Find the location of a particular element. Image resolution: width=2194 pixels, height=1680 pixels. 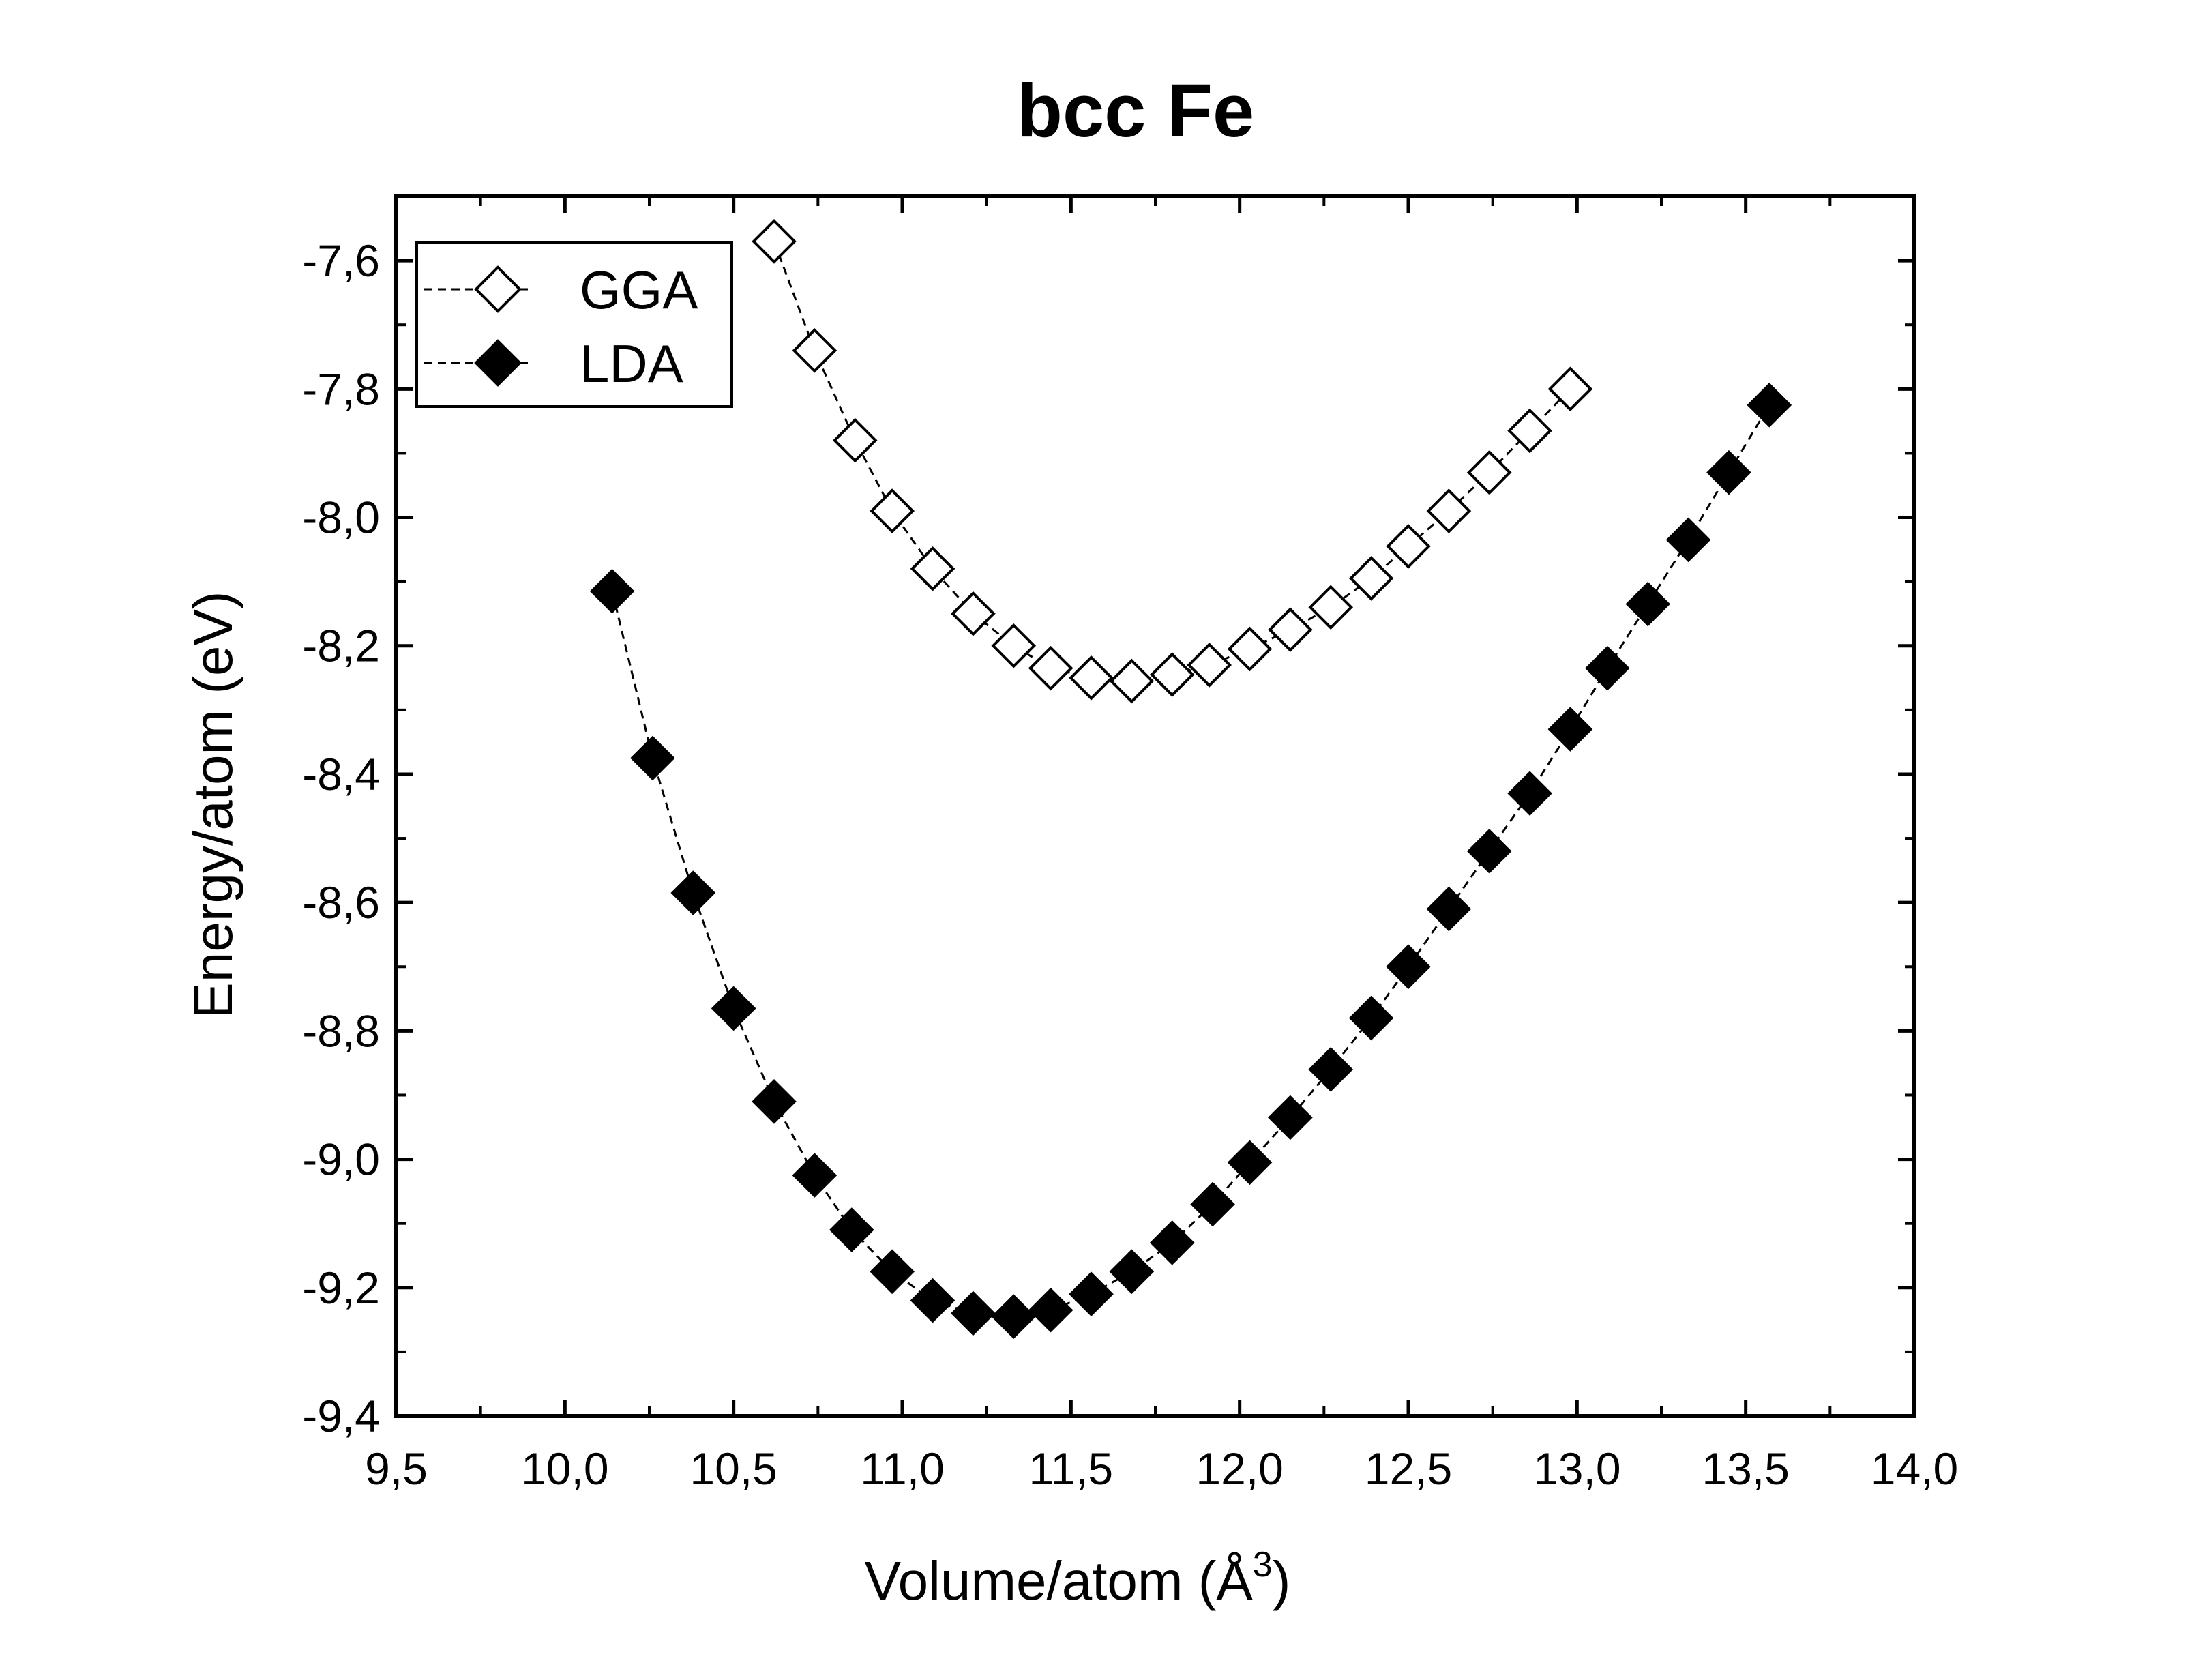

y-tick-label: -7,8 is located at coordinates (341, 389).